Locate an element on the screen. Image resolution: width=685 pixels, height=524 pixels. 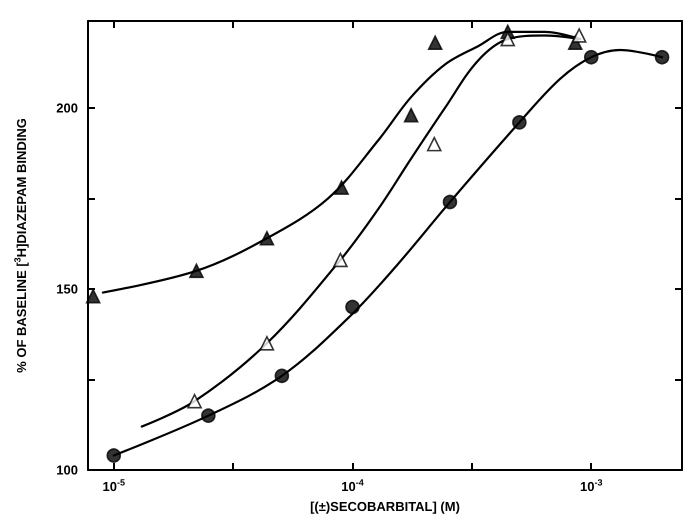
y-axis-title: % OF BASELINE [3H]DIAZEPAM BINDING is located at coordinates (20, 245).